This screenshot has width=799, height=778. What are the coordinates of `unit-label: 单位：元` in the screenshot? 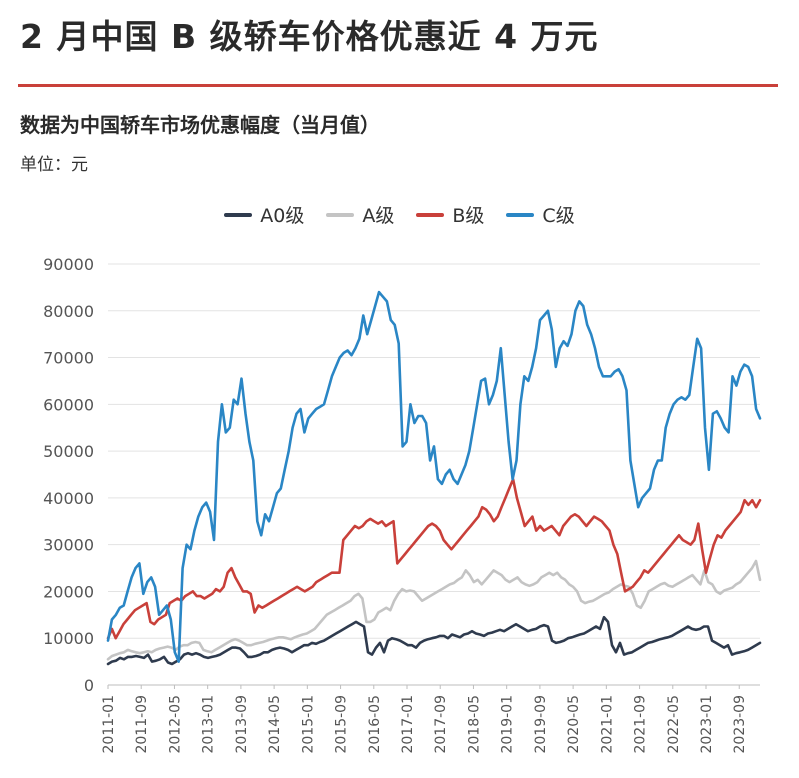 It's located at (54, 165).